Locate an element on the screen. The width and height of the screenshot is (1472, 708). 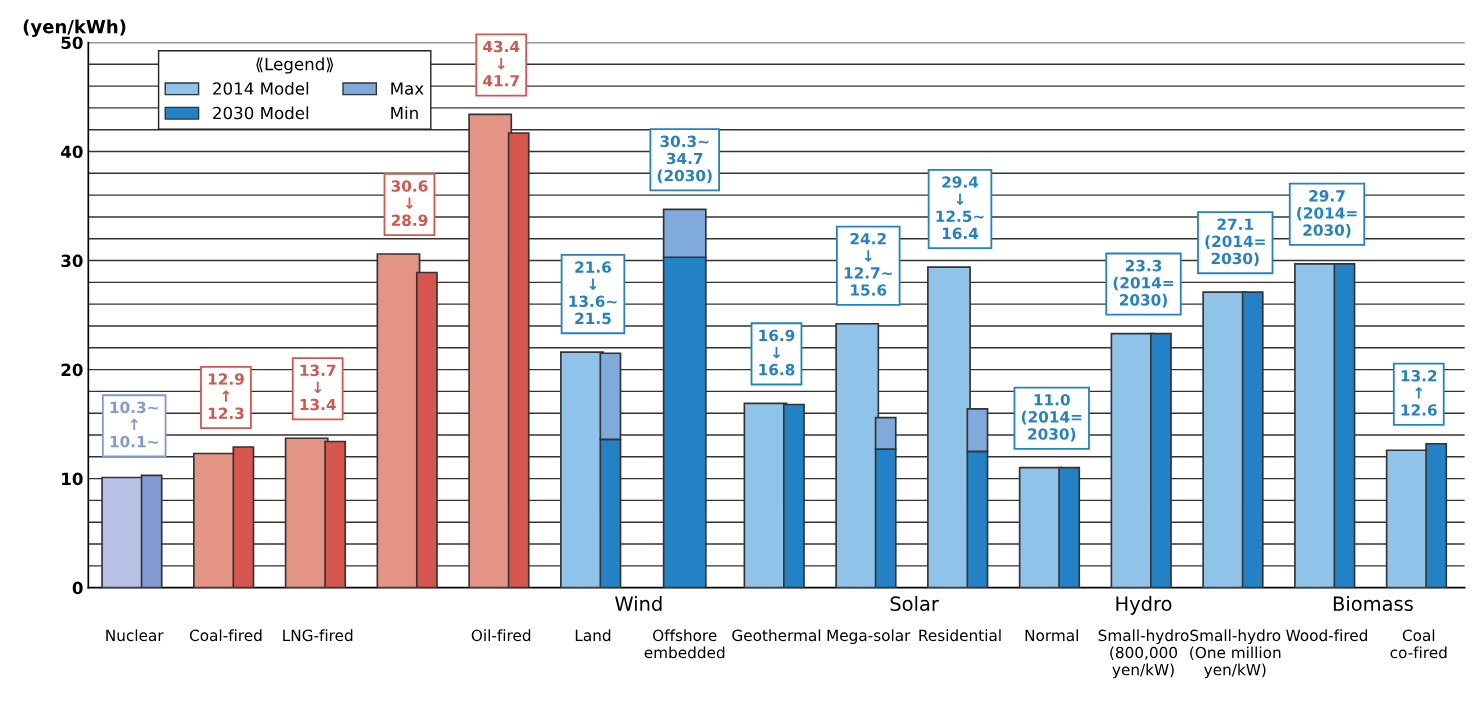
data-label: 11.0 (2014= 2030) is located at coordinates (1051, 417).